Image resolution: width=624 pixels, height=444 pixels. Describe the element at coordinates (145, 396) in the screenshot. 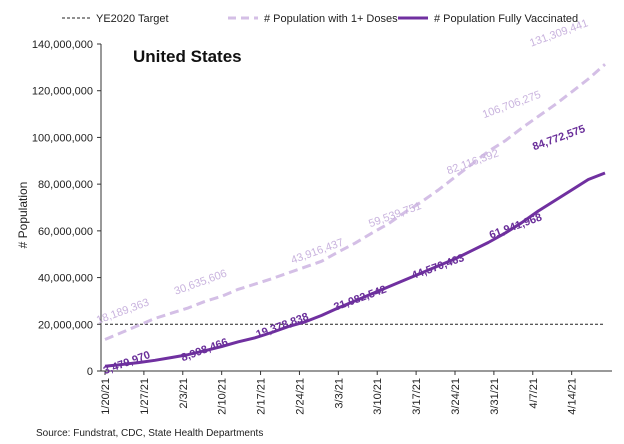

I see `x-tick-label: 1/27/21` at that location.